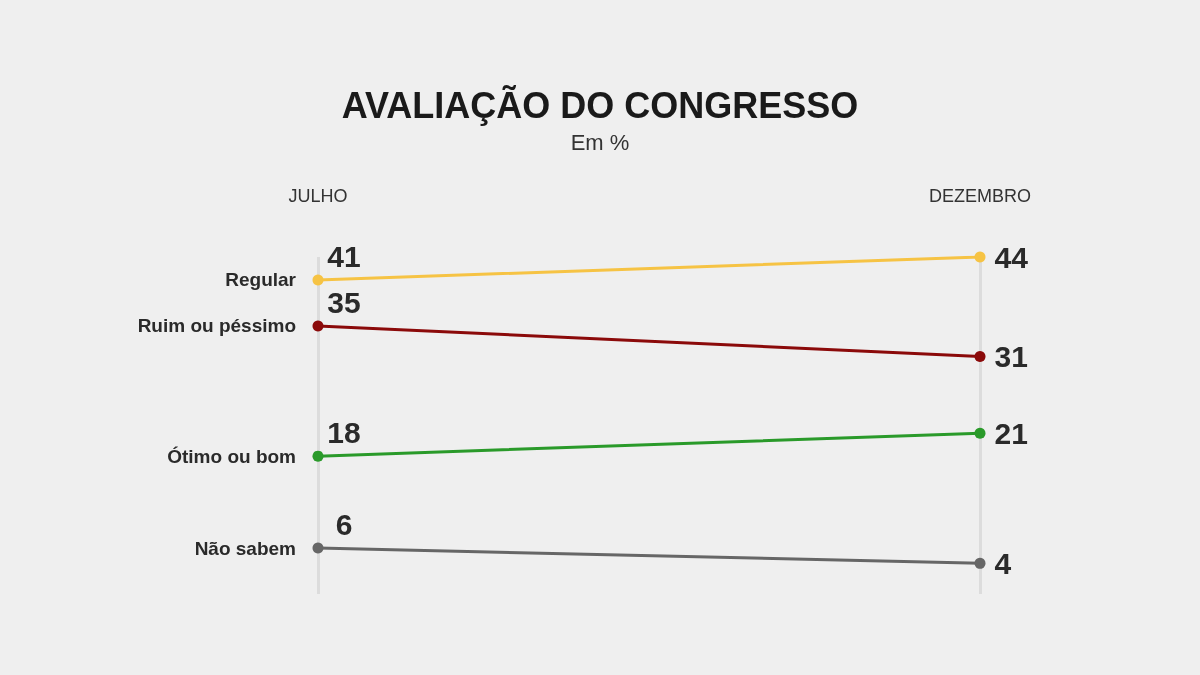 Image resolution: width=1200 pixels, height=675 pixels. What do you see at coordinates (1003, 563) in the screenshot?
I see `data-label: 4` at bounding box center [1003, 563].